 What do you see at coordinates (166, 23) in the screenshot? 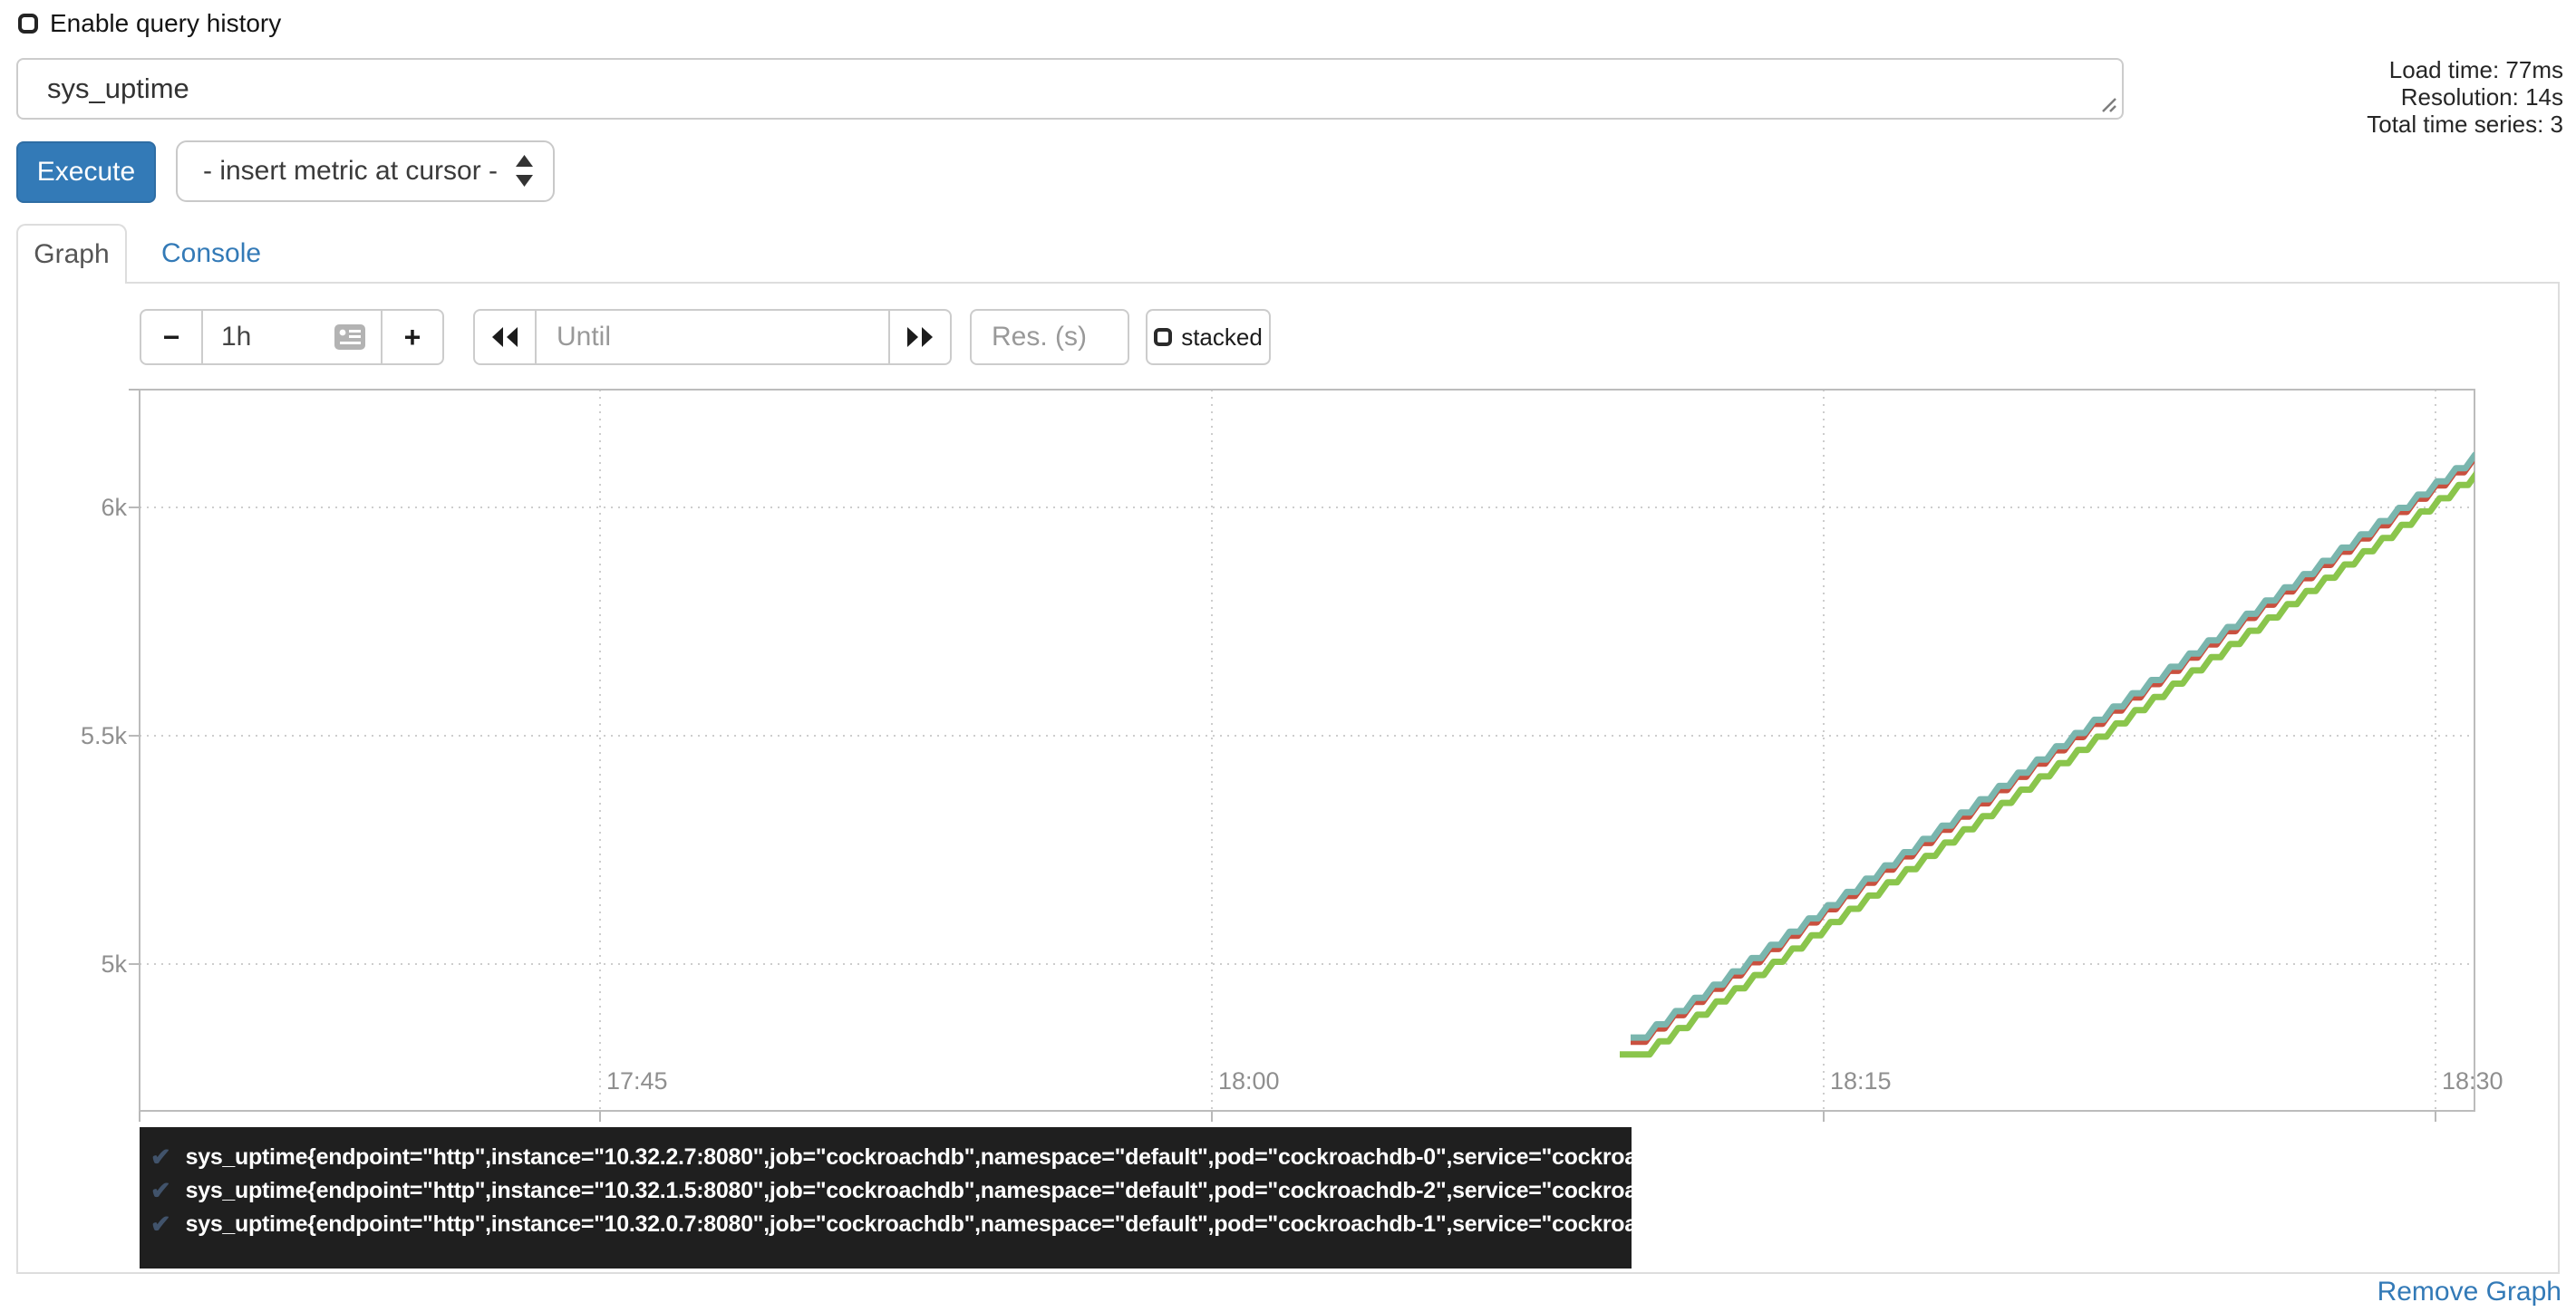
I see `enable-query-history-label: Enable query history` at bounding box center [166, 23].